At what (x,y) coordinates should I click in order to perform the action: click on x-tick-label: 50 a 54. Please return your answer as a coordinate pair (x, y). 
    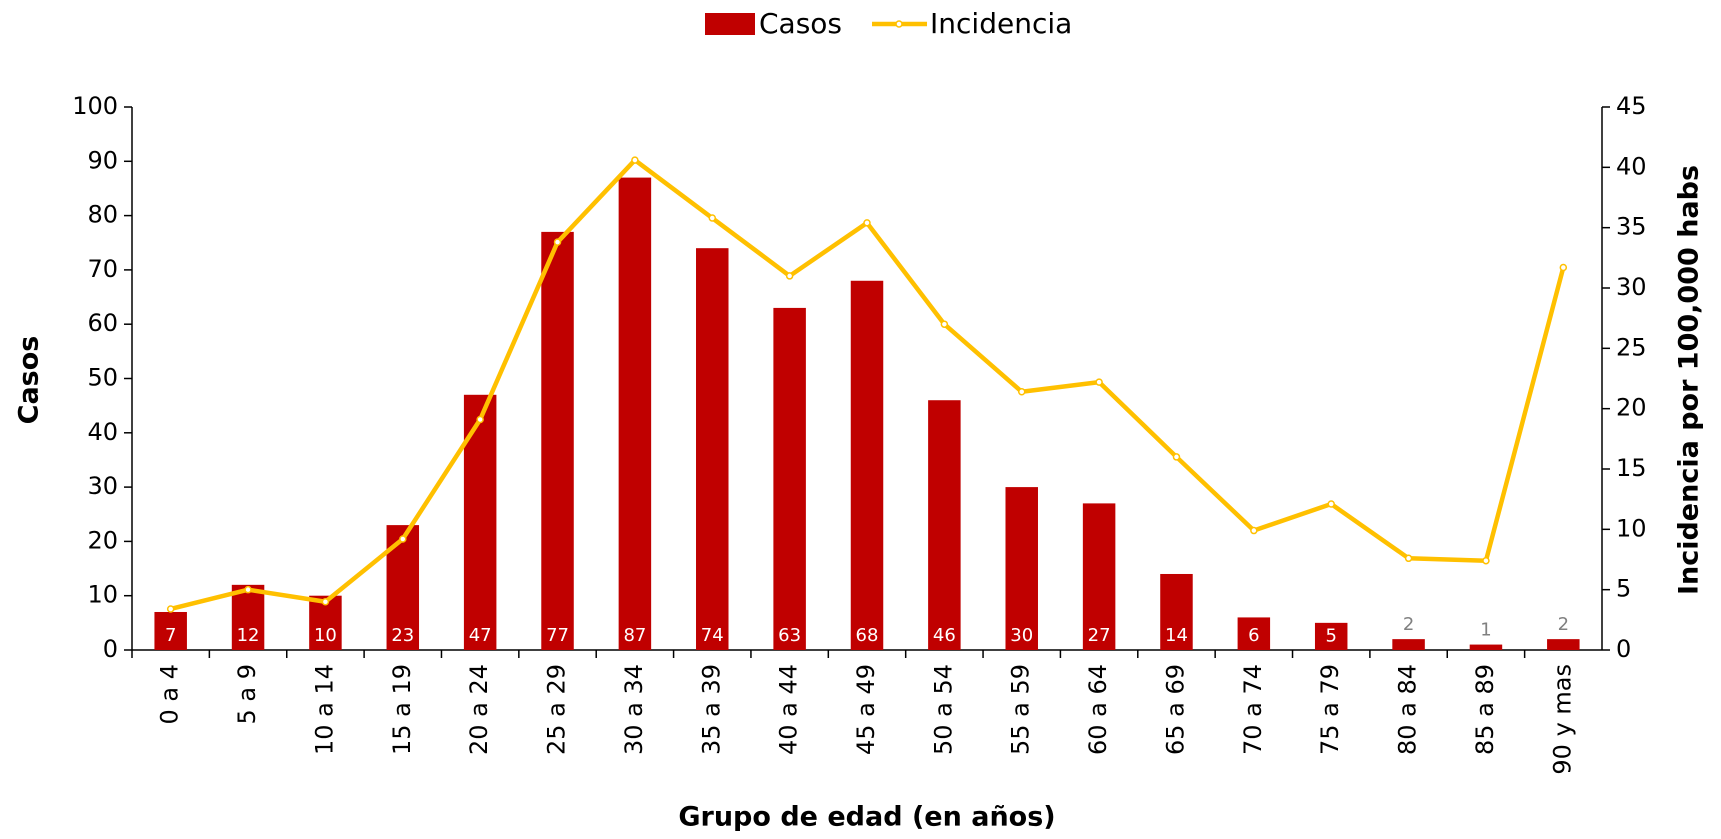
    Looking at the image, I should click on (943, 709).